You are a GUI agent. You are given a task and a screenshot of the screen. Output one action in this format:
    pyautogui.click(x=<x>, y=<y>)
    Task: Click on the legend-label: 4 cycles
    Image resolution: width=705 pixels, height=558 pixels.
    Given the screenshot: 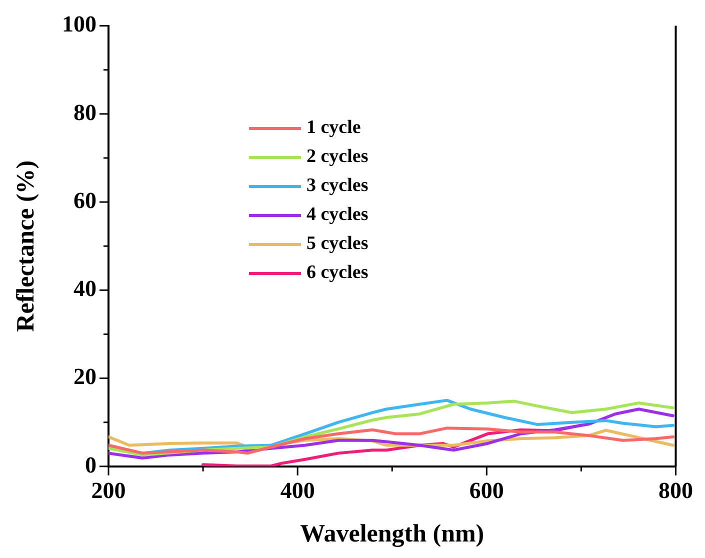 What is the action you would take?
    pyautogui.click(x=337, y=215)
    